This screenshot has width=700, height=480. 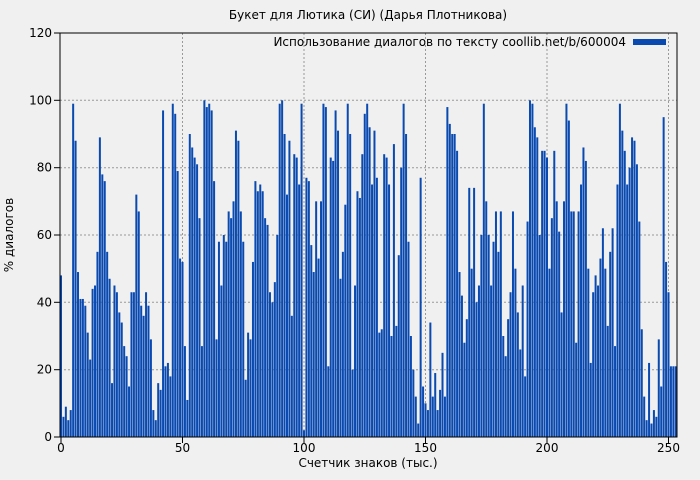 What do you see at coordinates (649, 41) in the screenshot?
I see `legend-swatch` at bounding box center [649, 41].